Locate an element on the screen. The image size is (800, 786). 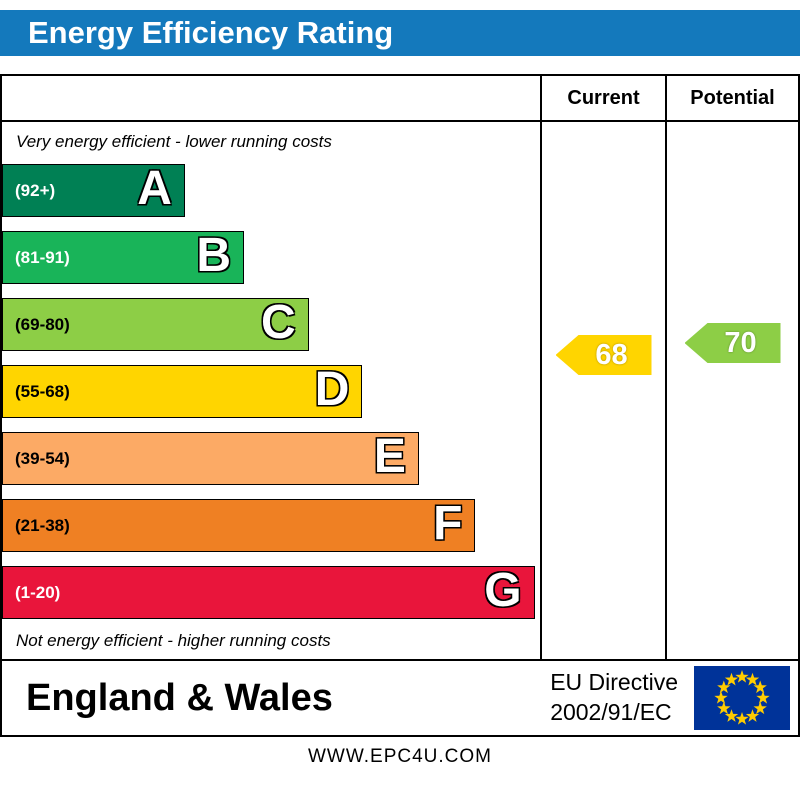
band-A: (92+) A is located at coordinates (93, 190).